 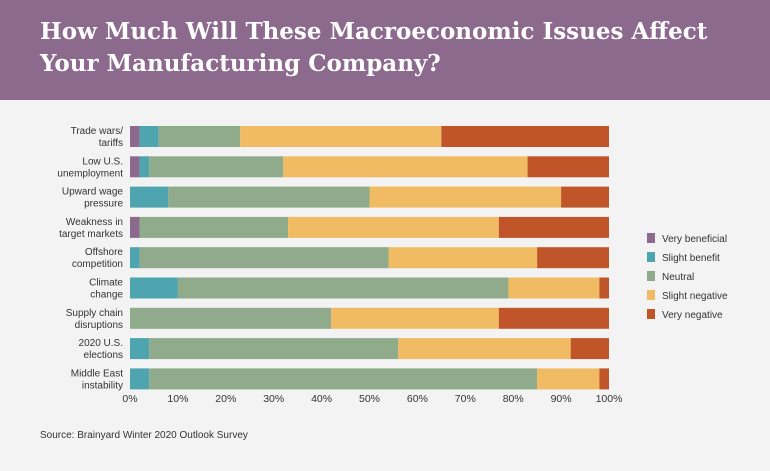 What do you see at coordinates (106, 283) in the screenshot?
I see `category-label-line: Climate` at bounding box center [106, 283].